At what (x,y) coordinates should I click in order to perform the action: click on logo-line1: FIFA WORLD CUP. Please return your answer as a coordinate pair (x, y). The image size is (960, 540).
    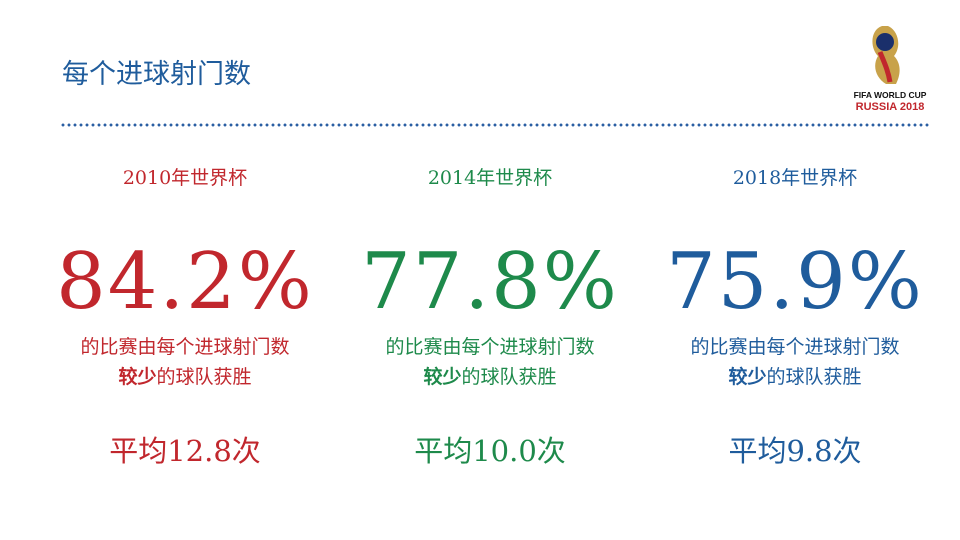
    Looking at the image, I should click on (890, 95).